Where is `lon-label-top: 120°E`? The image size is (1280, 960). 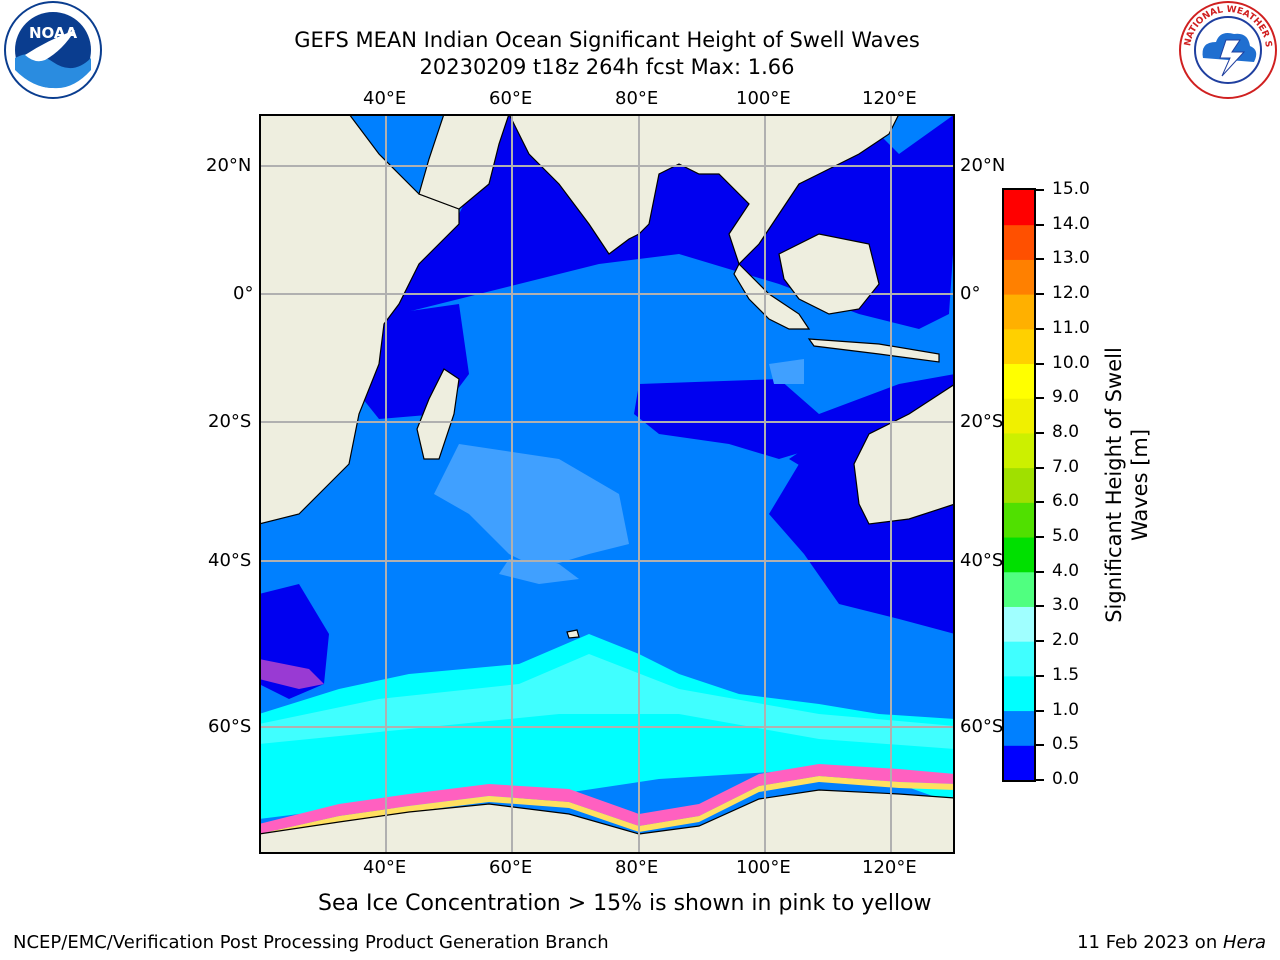
lon-label-top: 120°E is located at coordinates (889, 98).